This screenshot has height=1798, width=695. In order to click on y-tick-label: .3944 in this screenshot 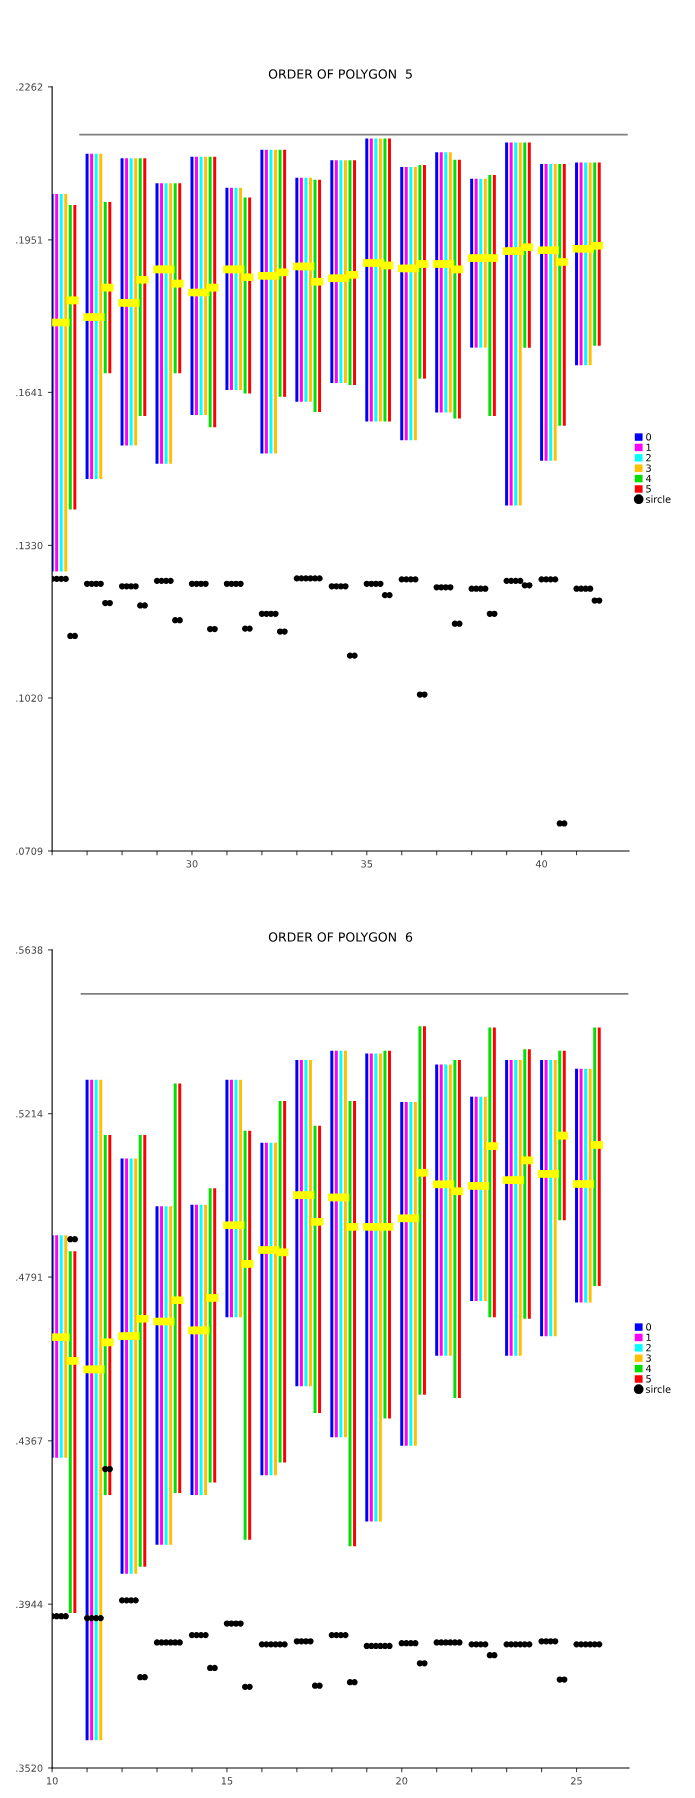, I will do `click(29, 1604)`.